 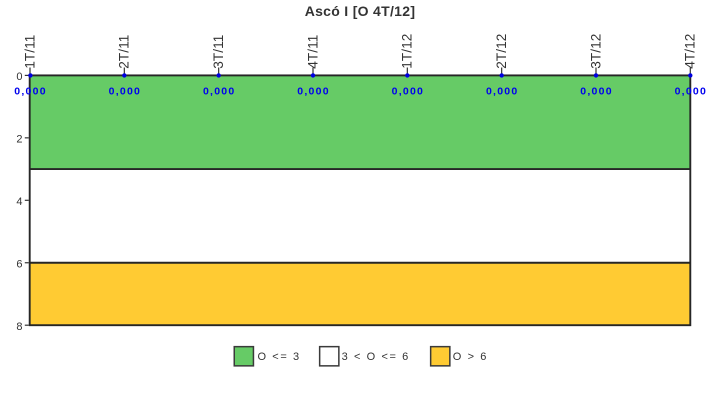 What do you see at coordinates (595, 51) in the screenshot?
I see `svg-text: 3T/12` at bounding box center [595, 51].